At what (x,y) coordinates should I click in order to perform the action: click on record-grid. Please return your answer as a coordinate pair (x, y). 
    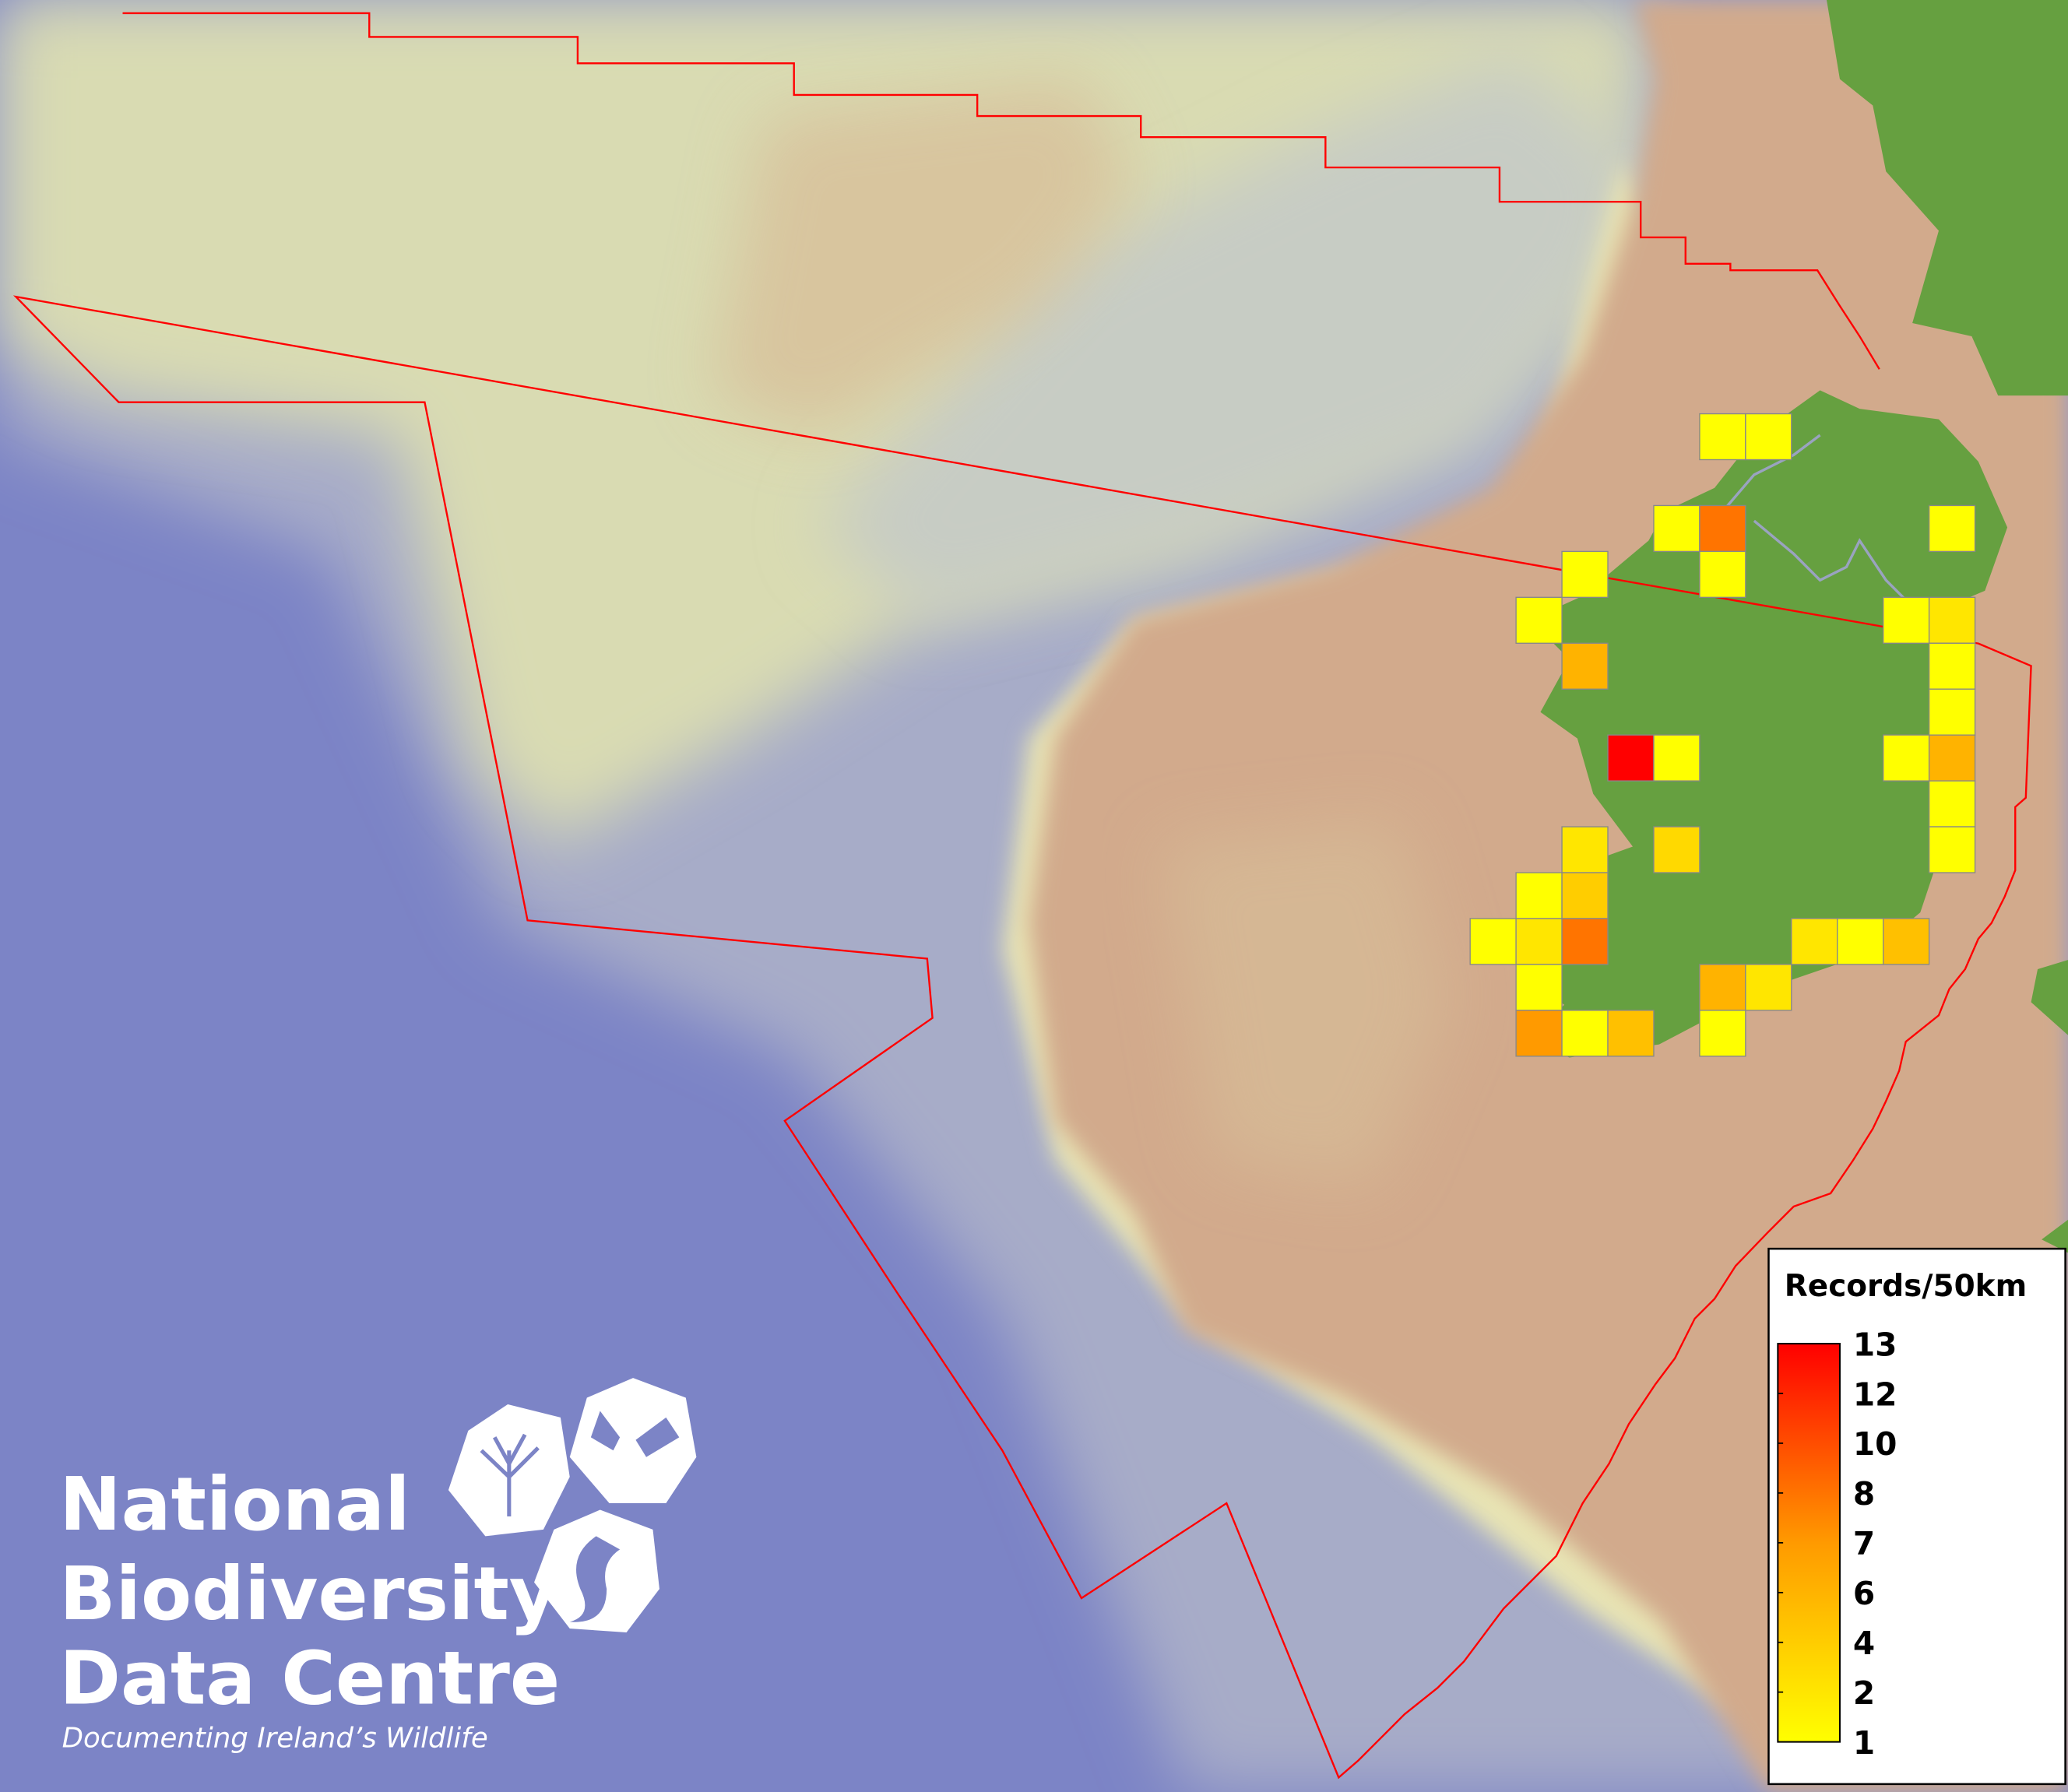
    Looking at the image, I should click on (1722, 735).